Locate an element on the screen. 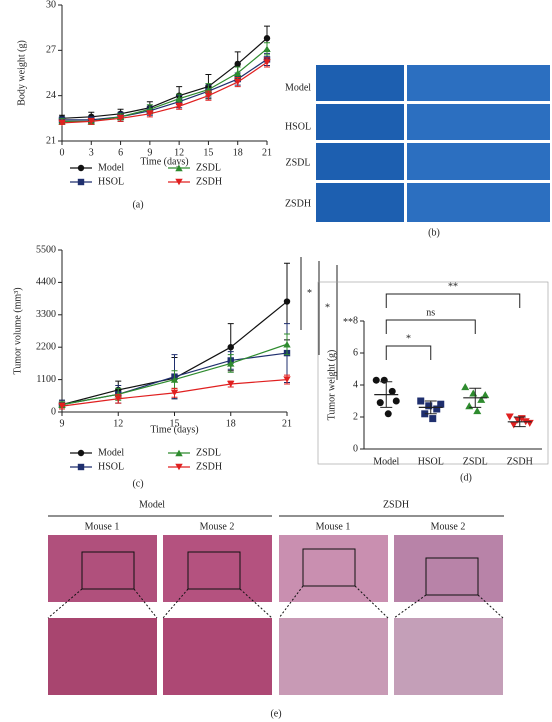  row-label: ZSDH is located at coordinates (298, 203).